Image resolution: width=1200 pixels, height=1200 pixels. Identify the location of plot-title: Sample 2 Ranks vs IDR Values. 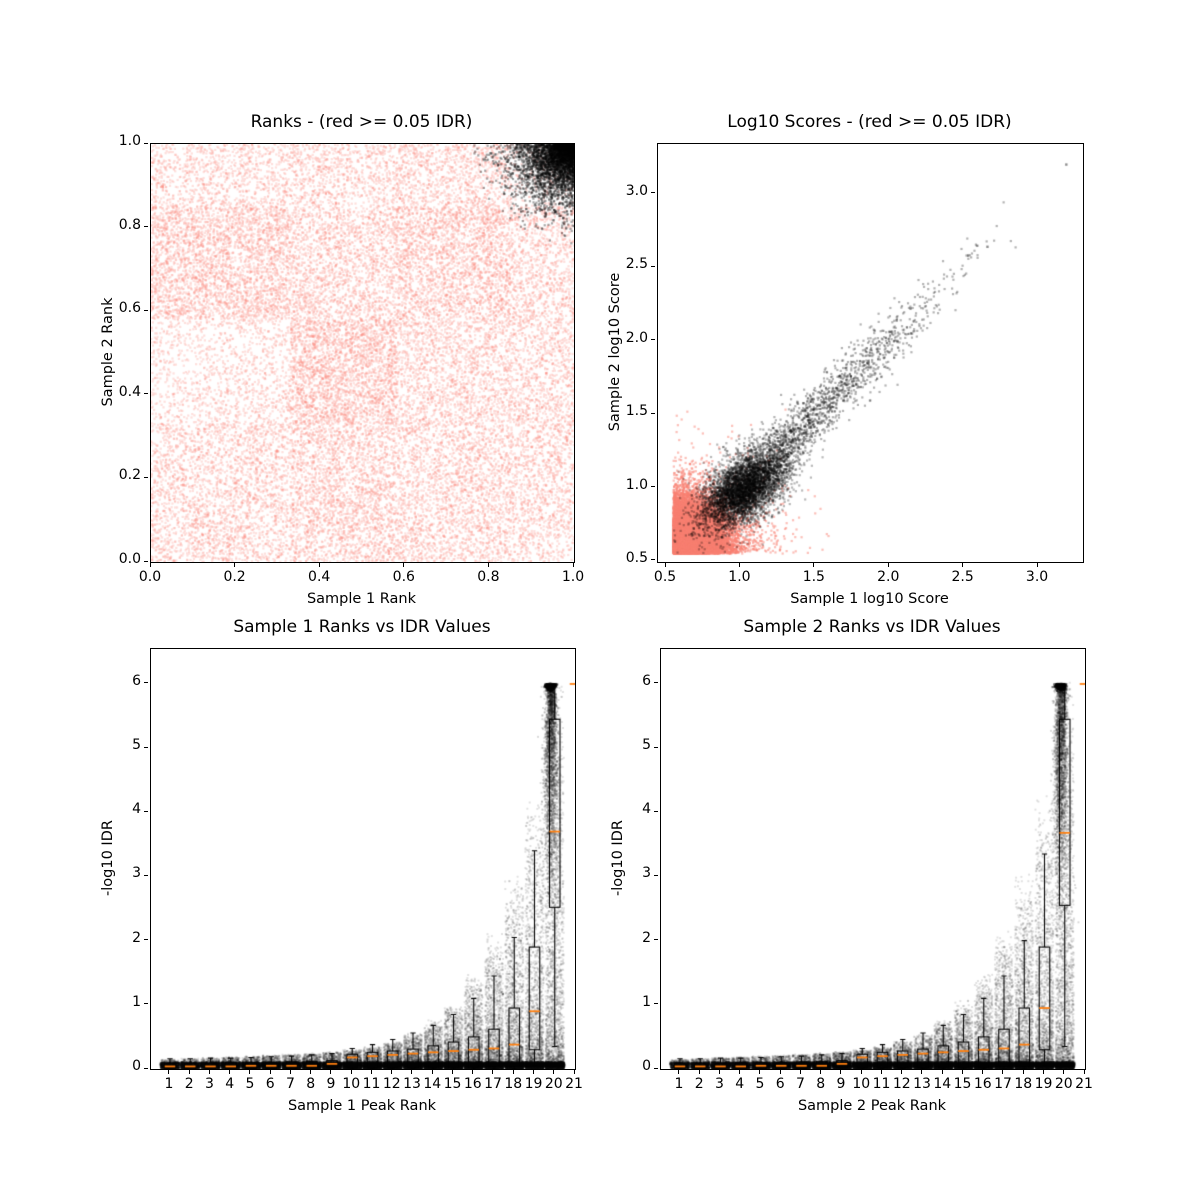
(872, 627).